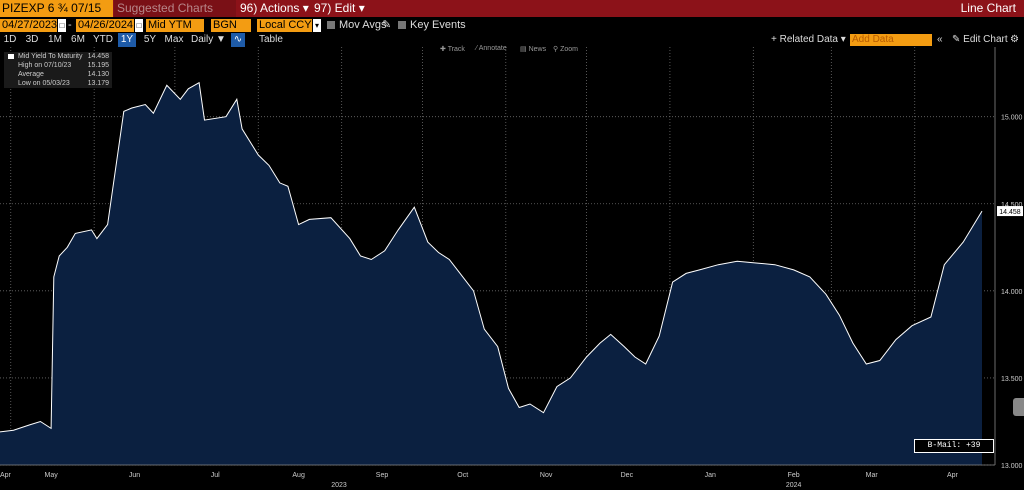  Describe the element at coordinates (98, 74) in the screenshot. I see `legend-average-value: 14.130` at that location.